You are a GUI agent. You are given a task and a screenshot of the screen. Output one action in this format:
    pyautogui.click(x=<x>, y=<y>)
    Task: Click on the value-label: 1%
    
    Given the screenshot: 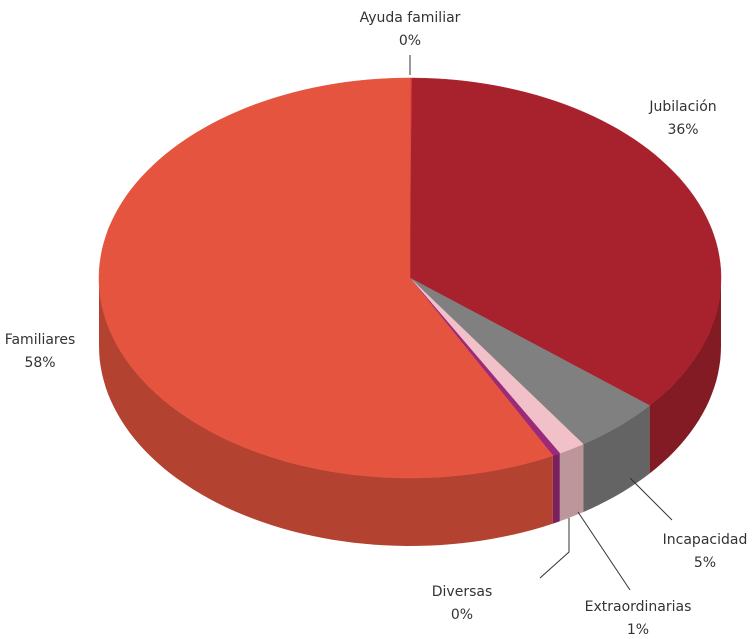 What is the action you would take?
    pyautogui.click(x=638, y=630)
    